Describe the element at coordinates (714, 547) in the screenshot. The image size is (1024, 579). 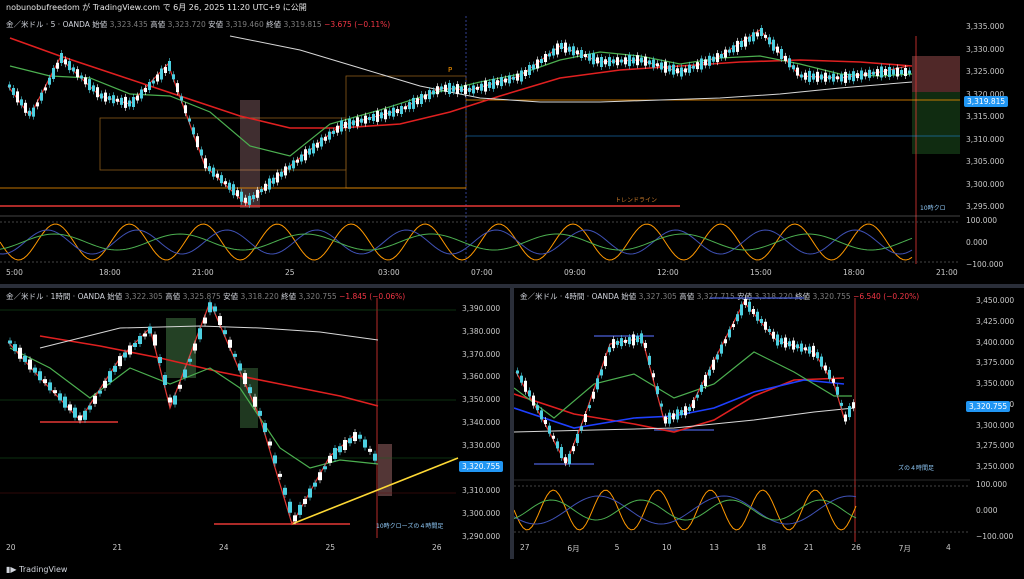
I see `time-tick-label: 13` at that location.